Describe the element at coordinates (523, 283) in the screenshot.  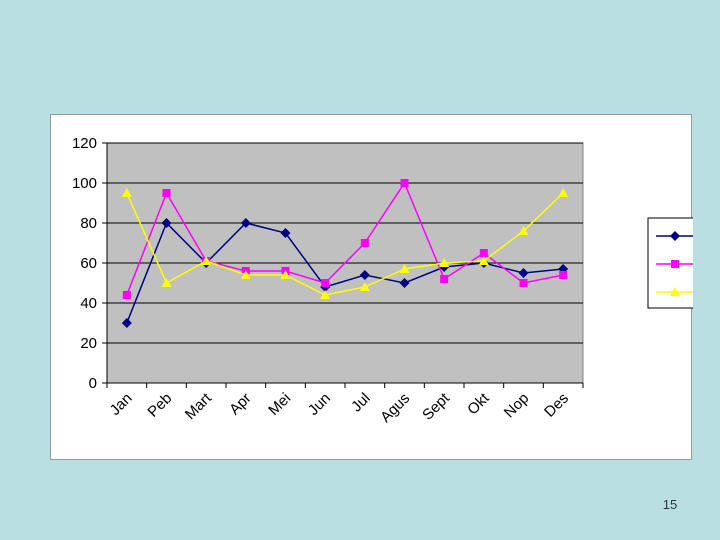
I see `data-point-2007-Nop` at that location.